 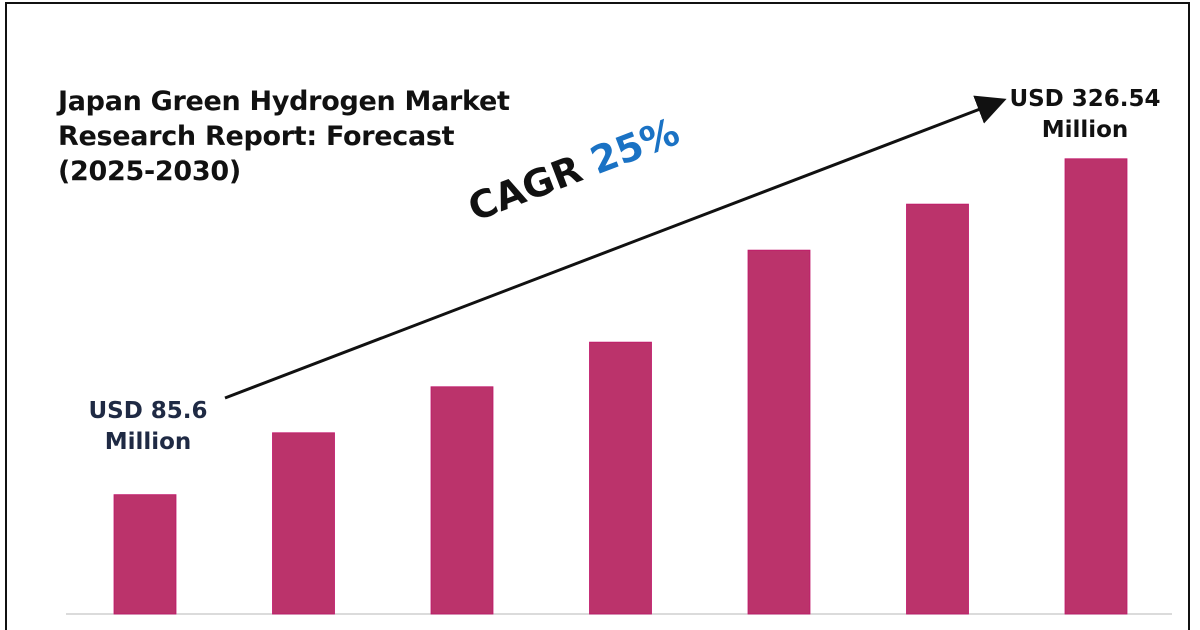 I want to click on first-value-unit: Million, so click(x=148, y=442).